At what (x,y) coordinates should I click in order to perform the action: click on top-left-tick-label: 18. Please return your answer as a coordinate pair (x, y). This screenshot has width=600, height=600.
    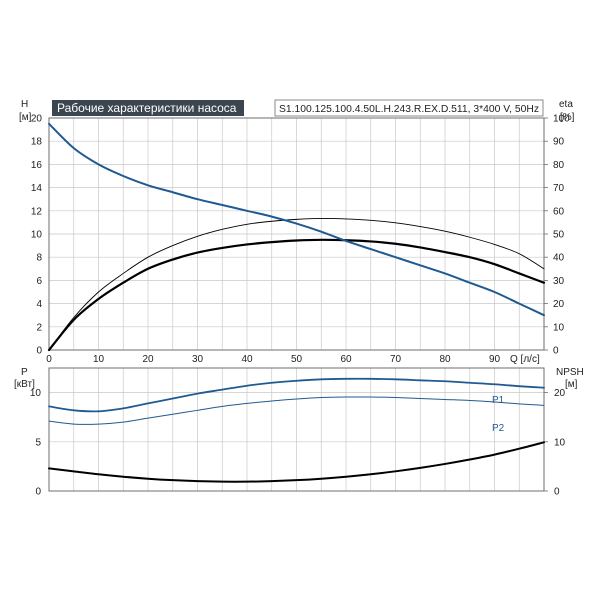
    Looking at the image, I should click on (37, 142).